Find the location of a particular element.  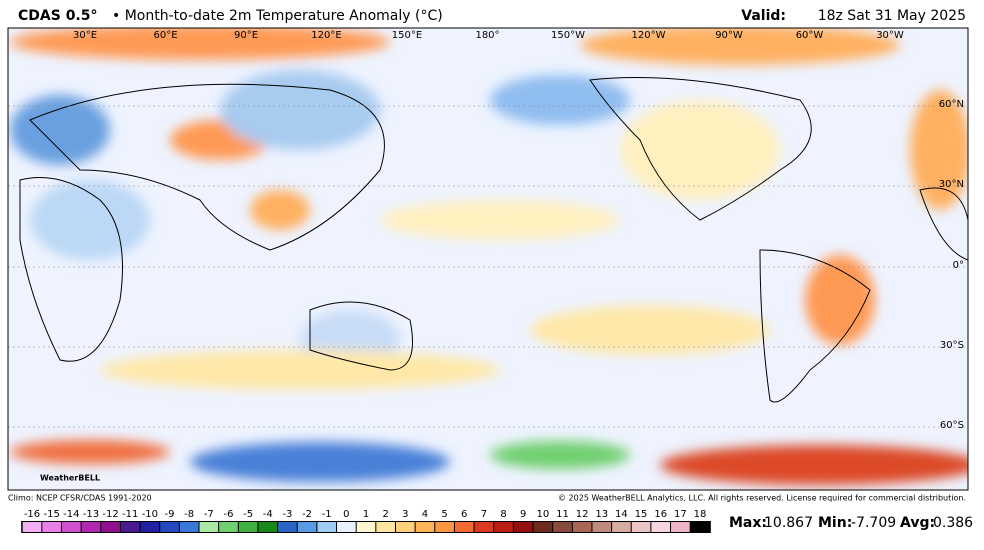

colorbar-label: -8 is located at coordinates (189, 514).